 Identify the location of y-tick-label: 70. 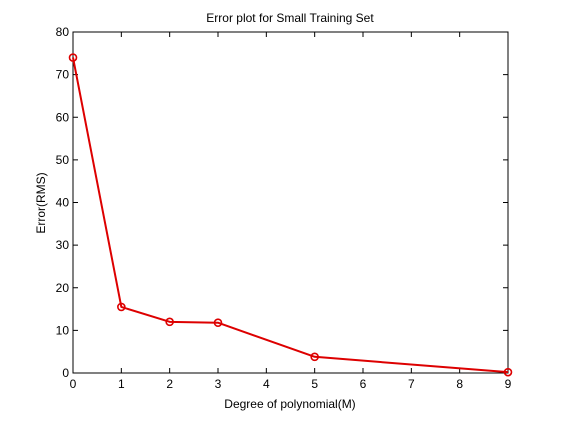
(63, 75).